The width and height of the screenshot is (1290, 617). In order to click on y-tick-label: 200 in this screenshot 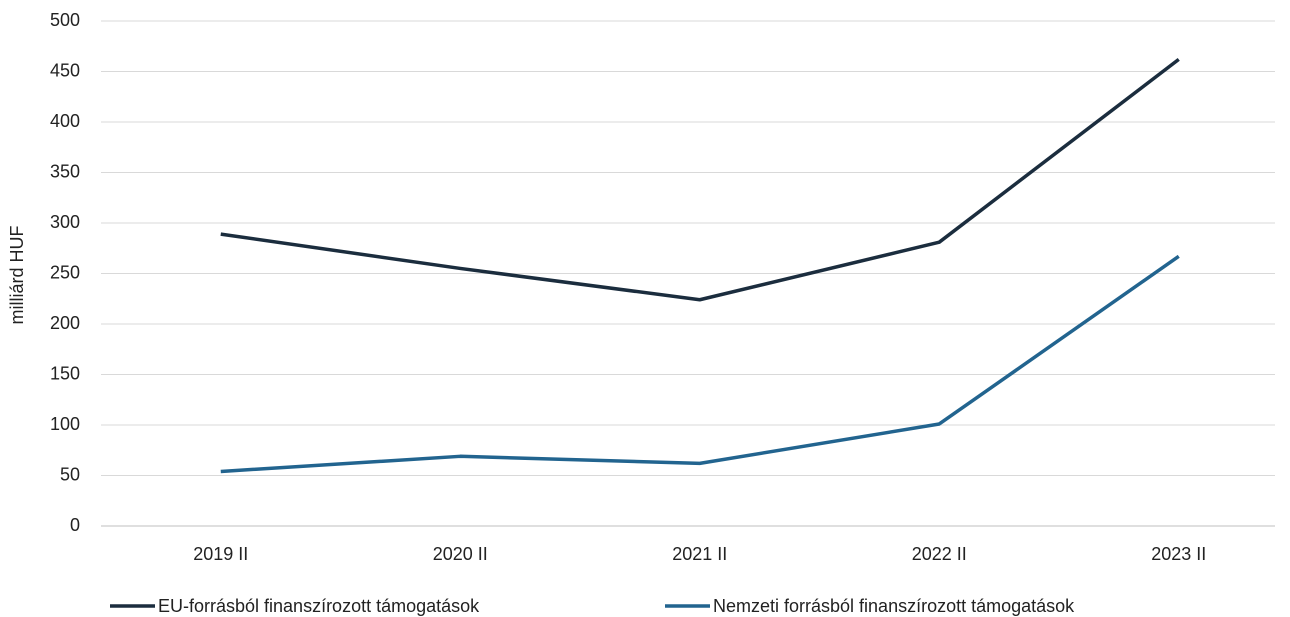, I will do `click(65, 323)`.